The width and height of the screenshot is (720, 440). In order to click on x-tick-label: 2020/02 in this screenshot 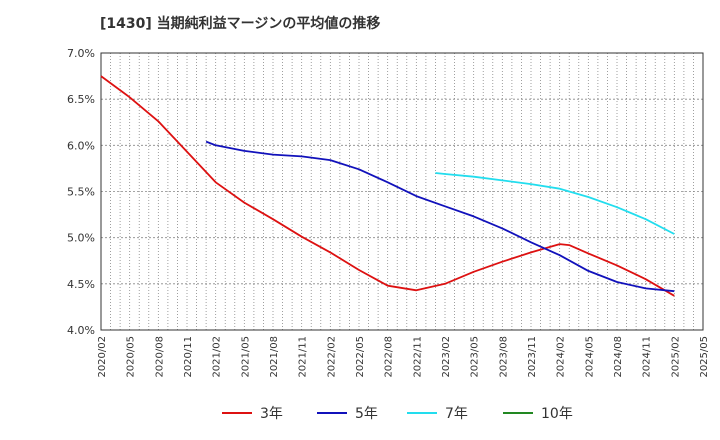, I will do `click(102, 357)`.